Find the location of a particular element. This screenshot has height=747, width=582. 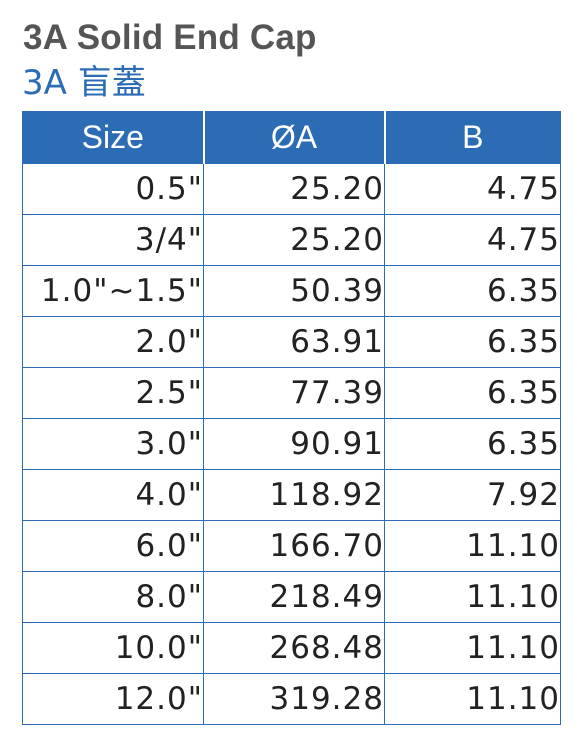

cell-diameter-a: 77.39 is located at coordinates (294, 393).